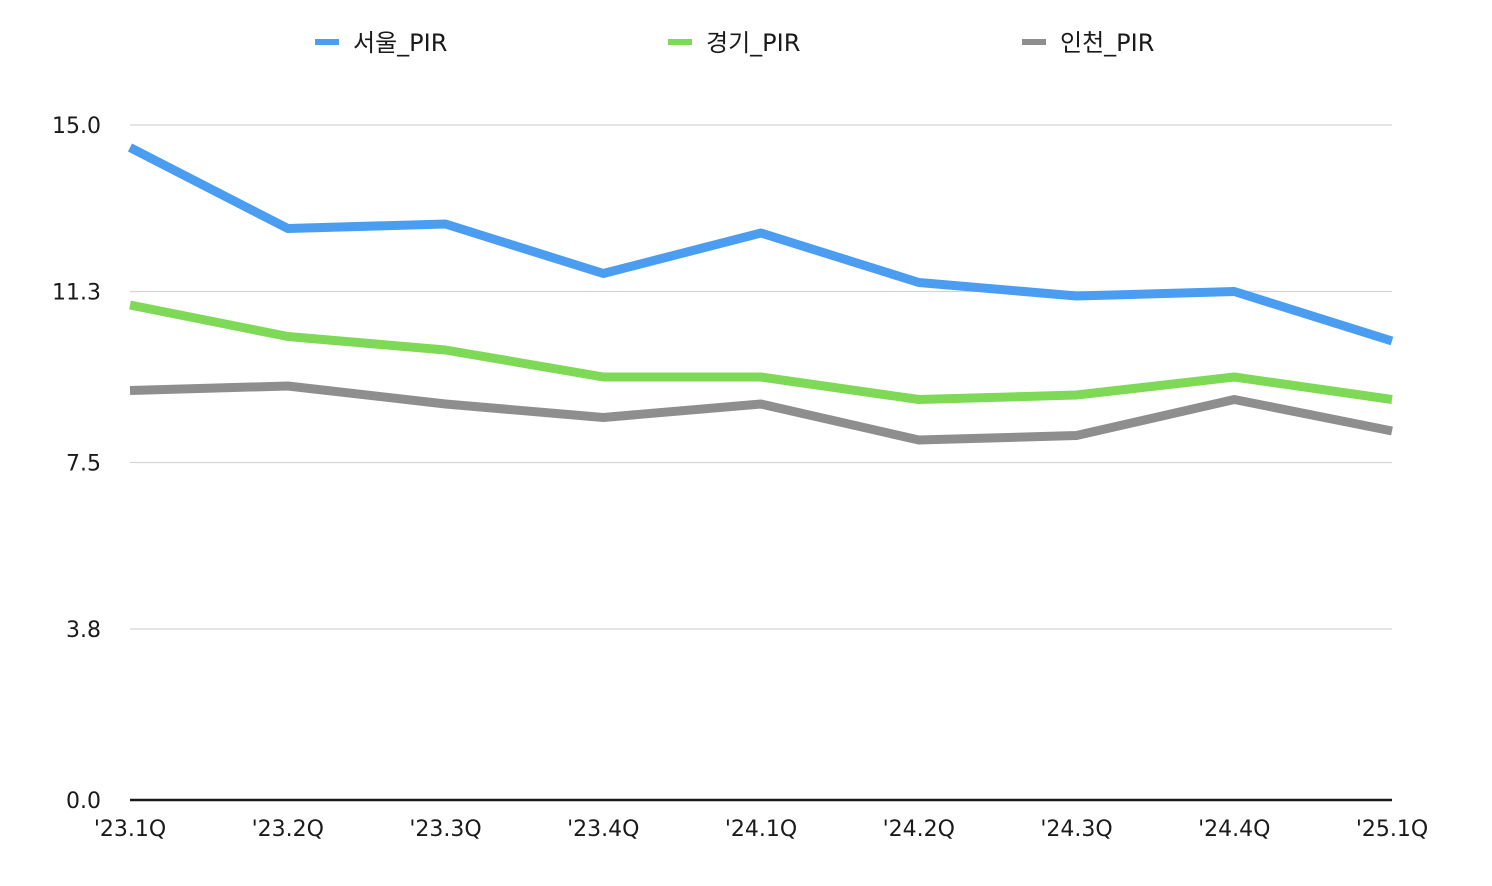  I want to click on x-tick-label: '23.2Q, so click(288, 829).